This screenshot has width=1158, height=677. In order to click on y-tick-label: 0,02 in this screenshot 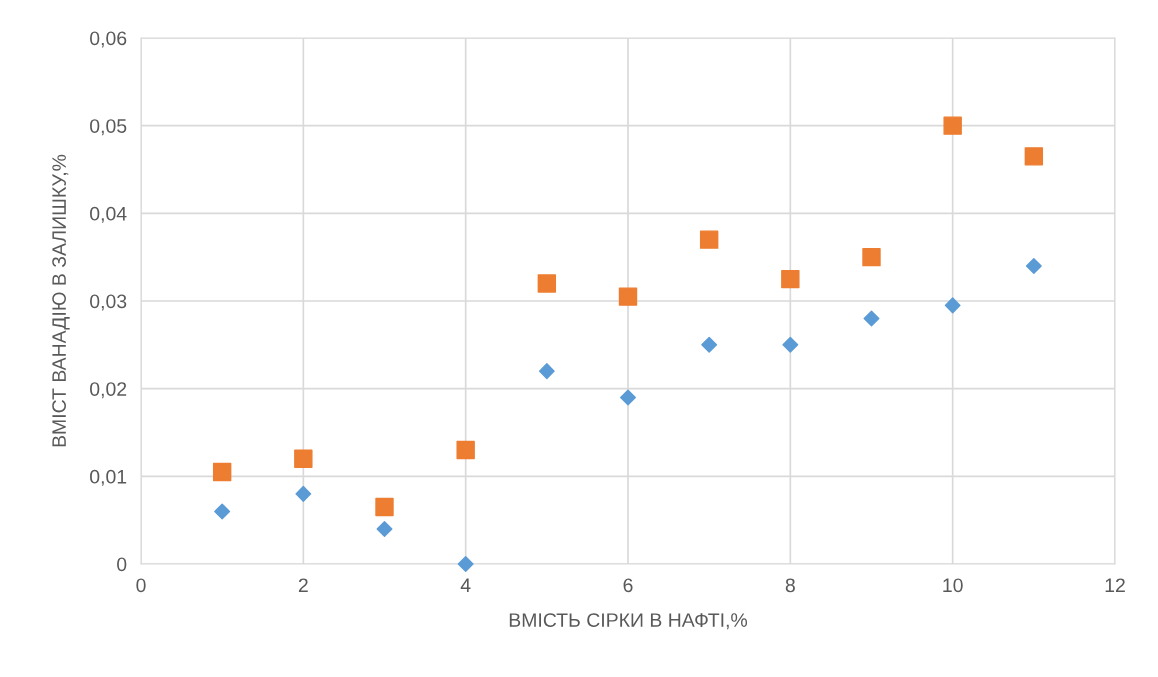, I will do `click(108, 390)`.